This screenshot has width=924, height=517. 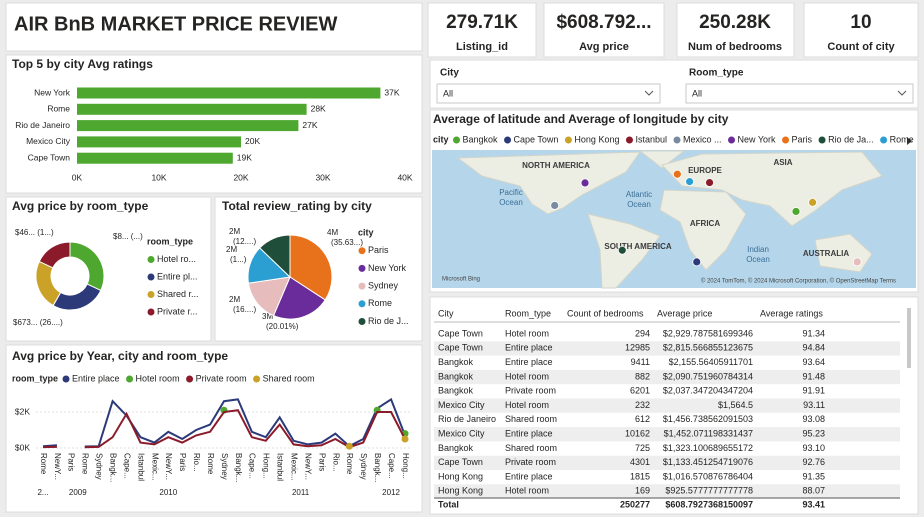 What do you see at coordinates (642, 448) in the screenshot?
I see `table-cell: 725` at bounding box center [642, 448].